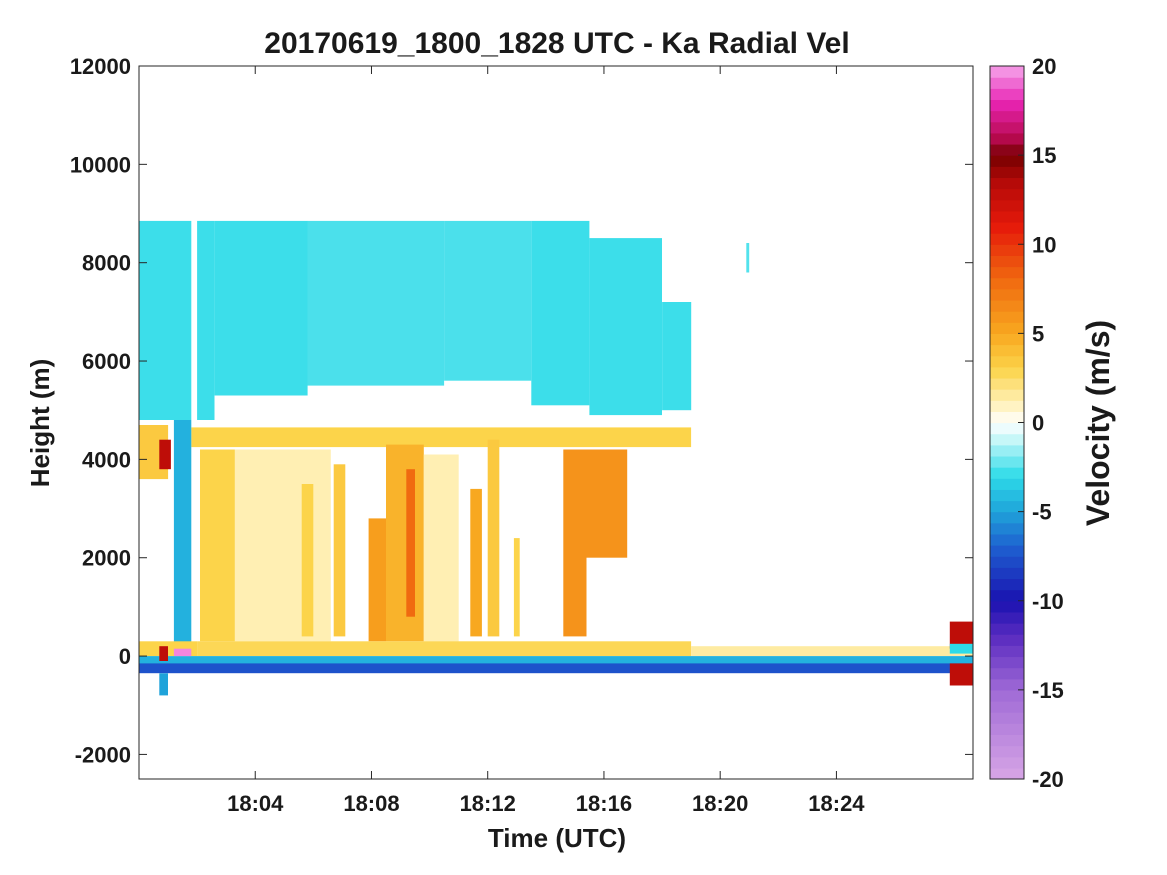  What do you see at coordinates (125, 656) in the screenshot?
I see `y-tick-label: 0` at bounding box center [125, 656].